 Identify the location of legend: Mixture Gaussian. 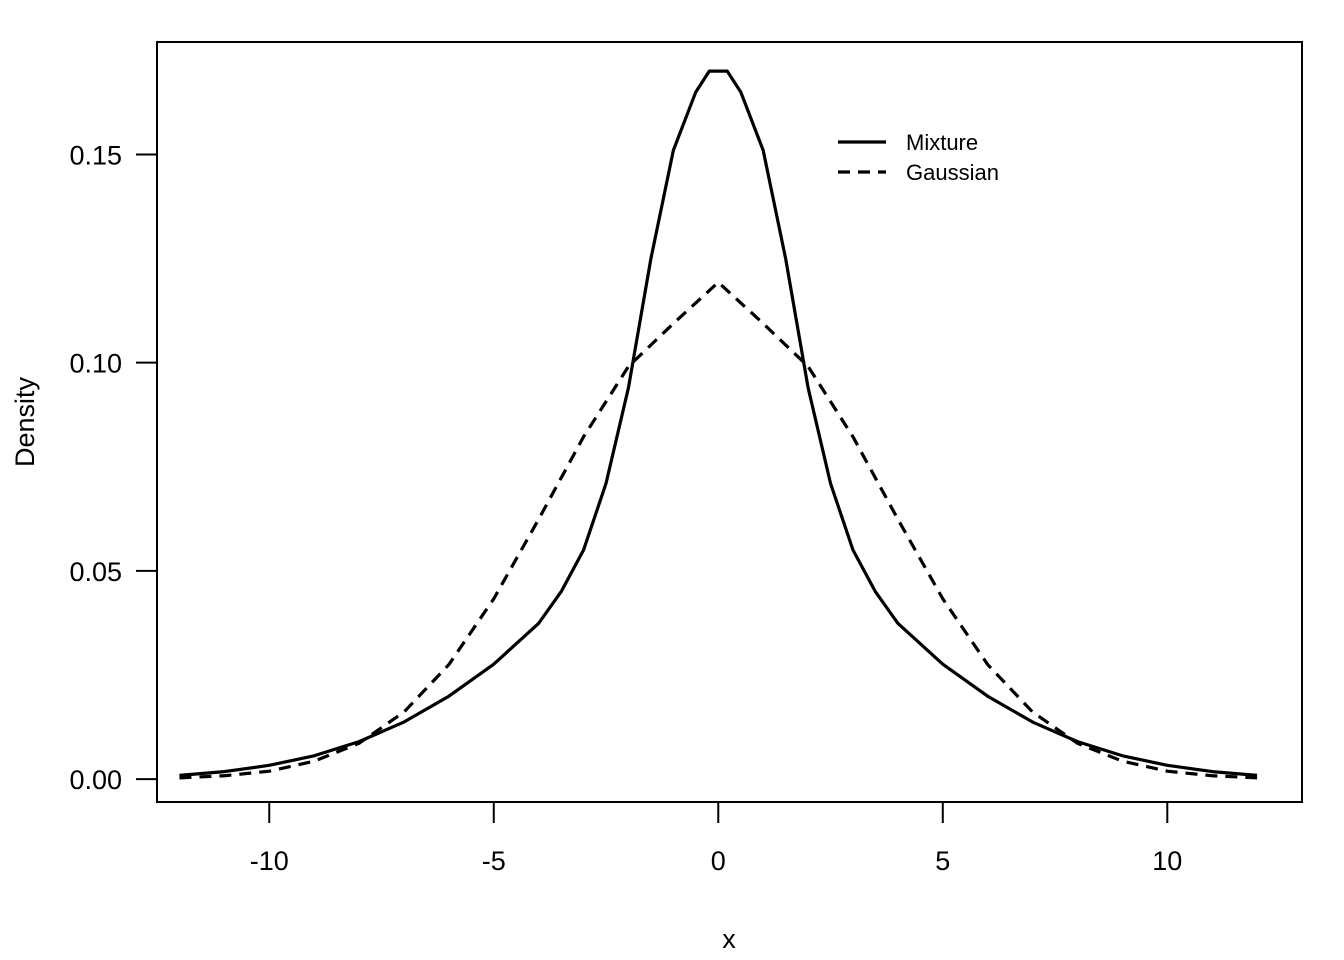
(918, 157).